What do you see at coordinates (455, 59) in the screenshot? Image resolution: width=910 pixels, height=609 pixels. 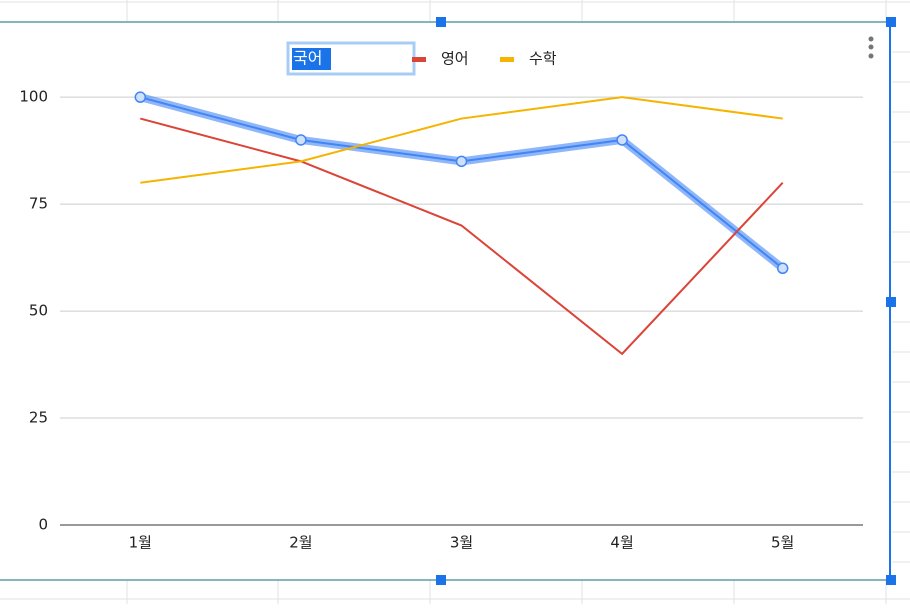 I see `legend-label: 영어` at bounding box center [455, 59].